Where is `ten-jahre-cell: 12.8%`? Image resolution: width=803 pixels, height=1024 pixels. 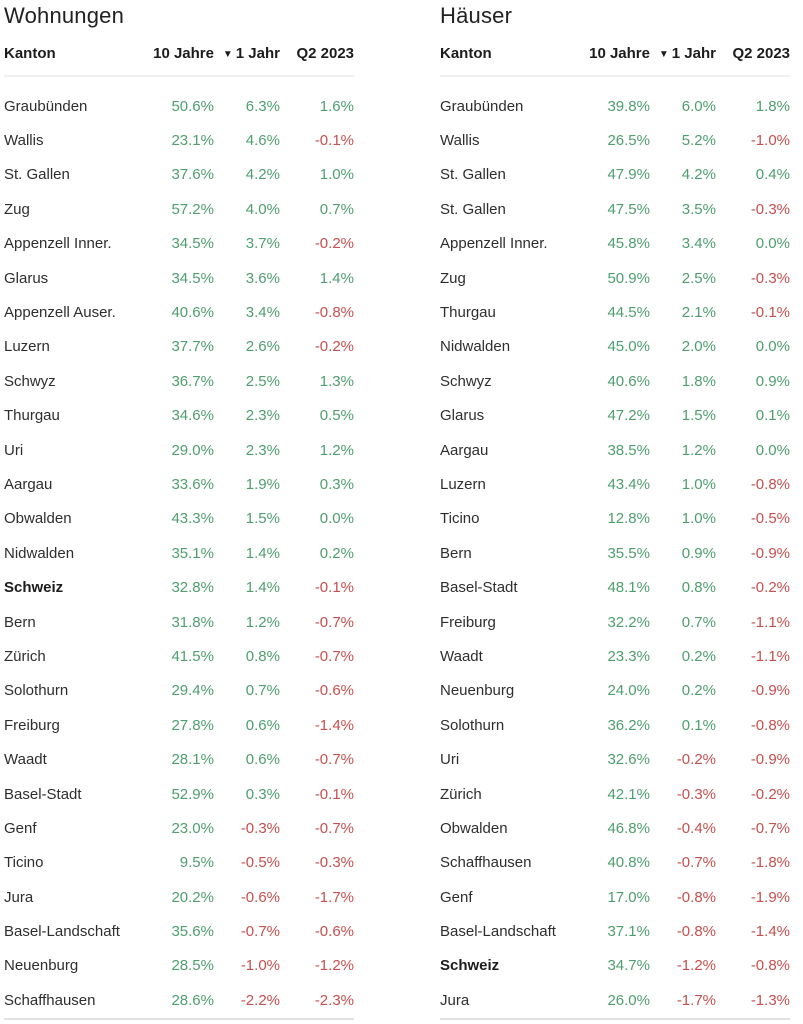
ten-jahre-cell: 12.8% is located at coordinates (628, 519).